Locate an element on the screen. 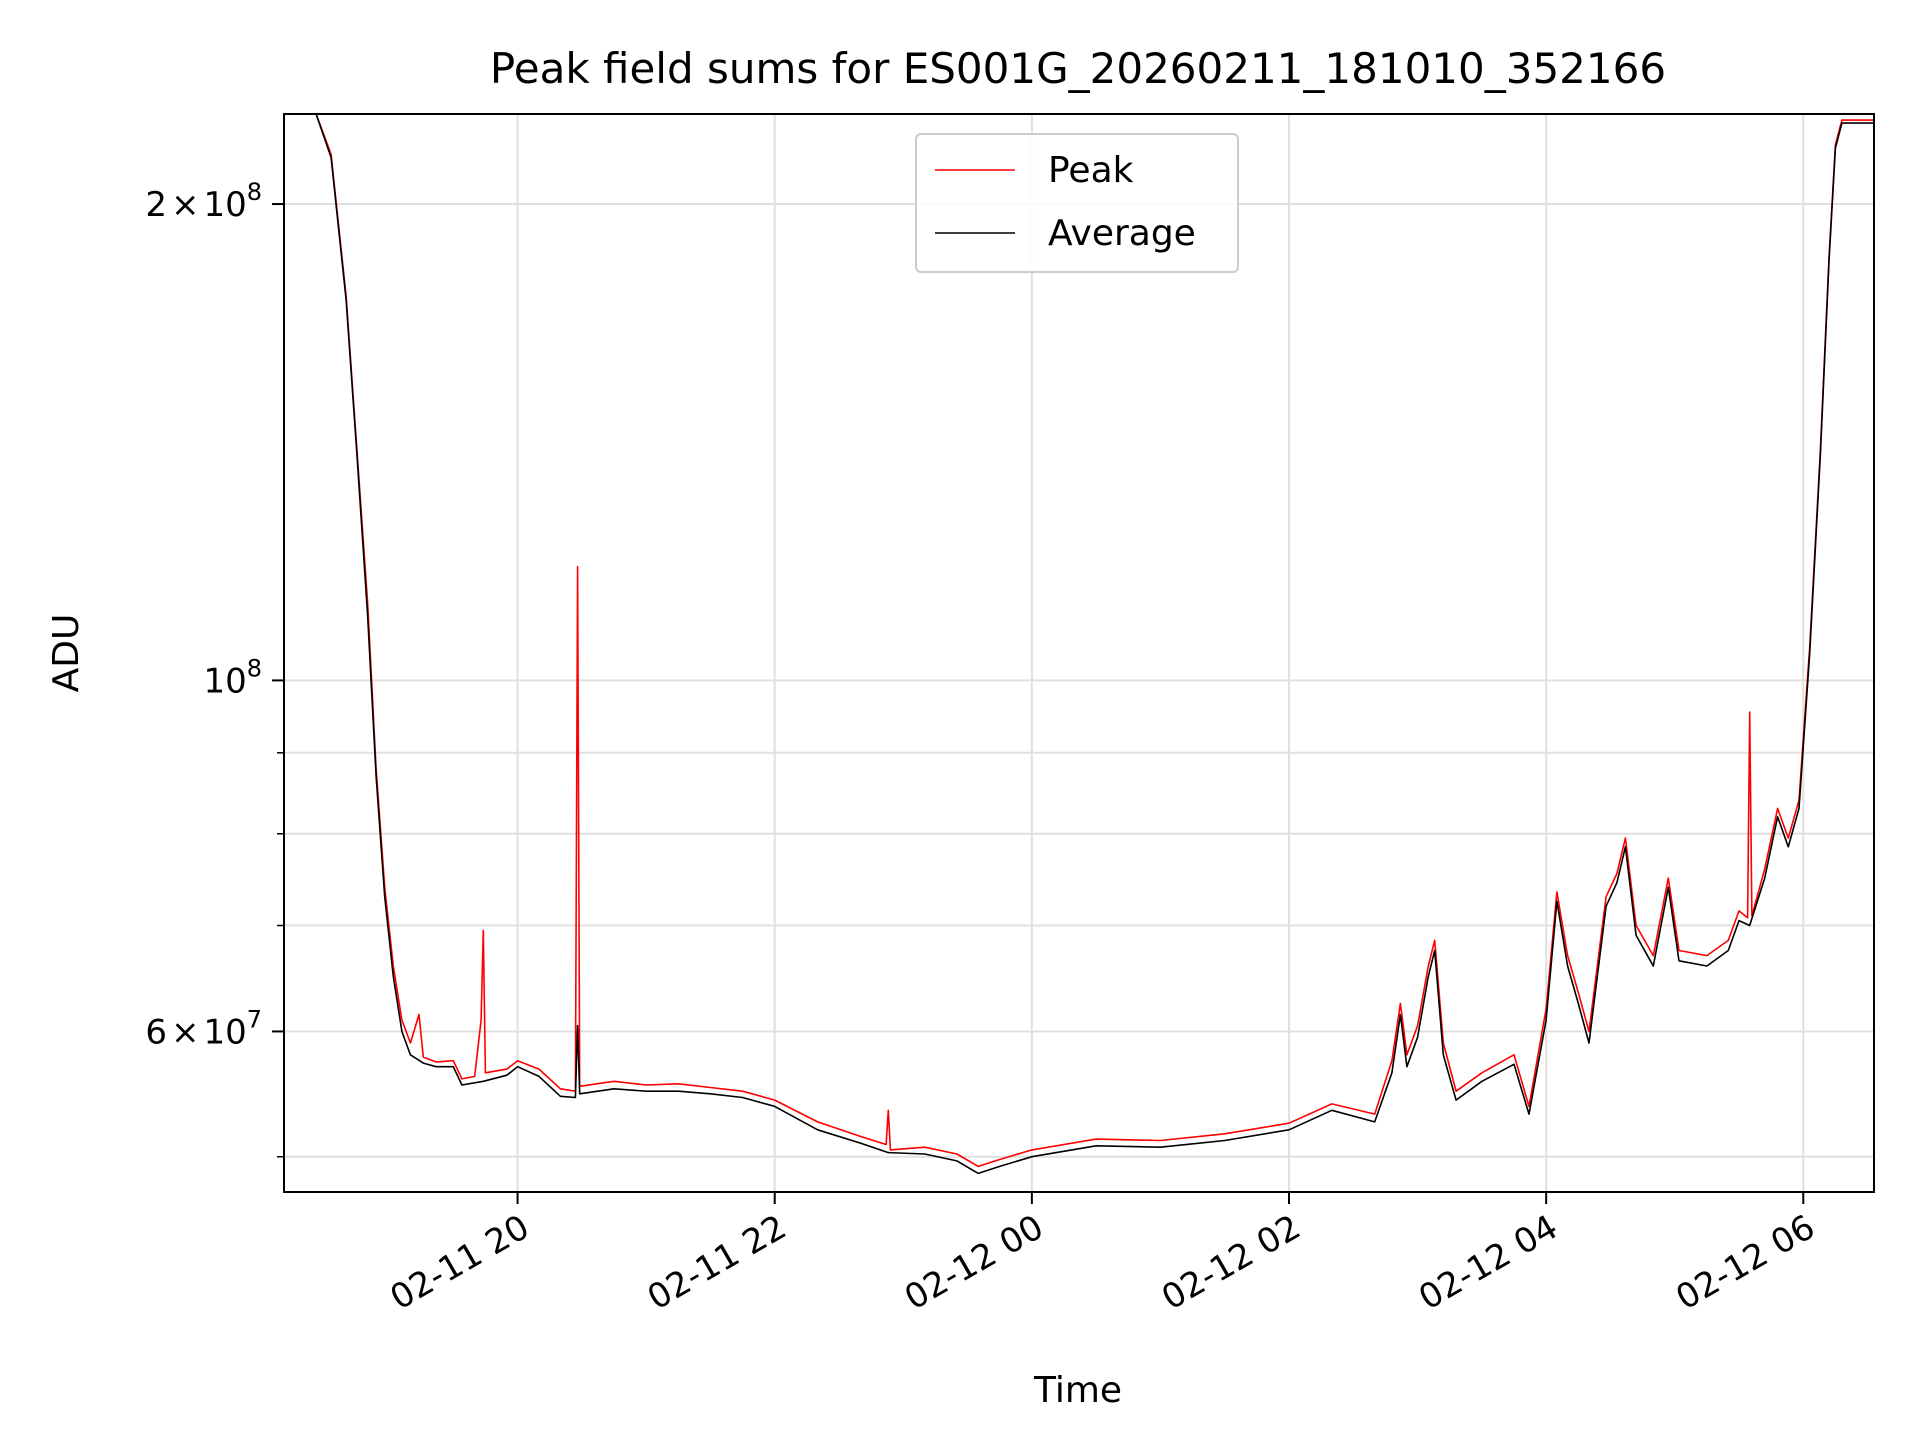 This screenshot has height=1440, width=1920. legend-label: Average is located at coordinates (1122, 233).